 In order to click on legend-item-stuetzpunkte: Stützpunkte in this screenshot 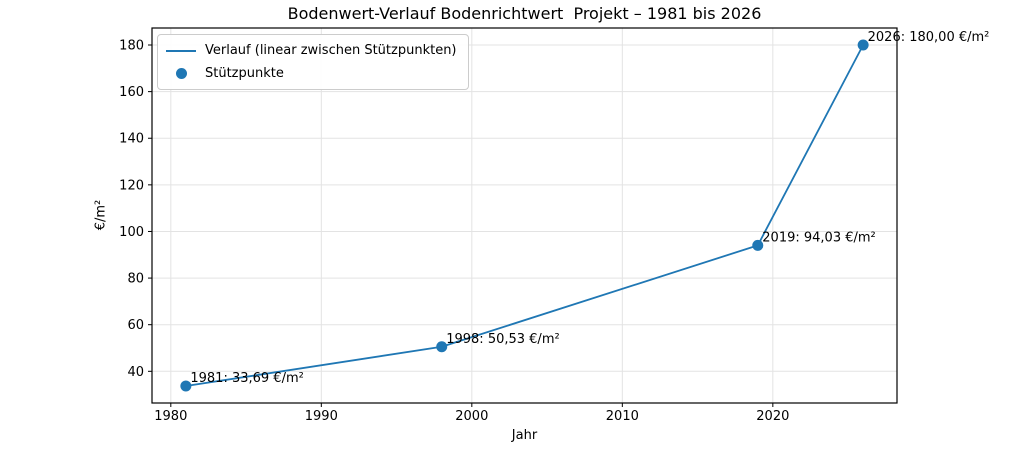, I will do `click(311, 73)`.